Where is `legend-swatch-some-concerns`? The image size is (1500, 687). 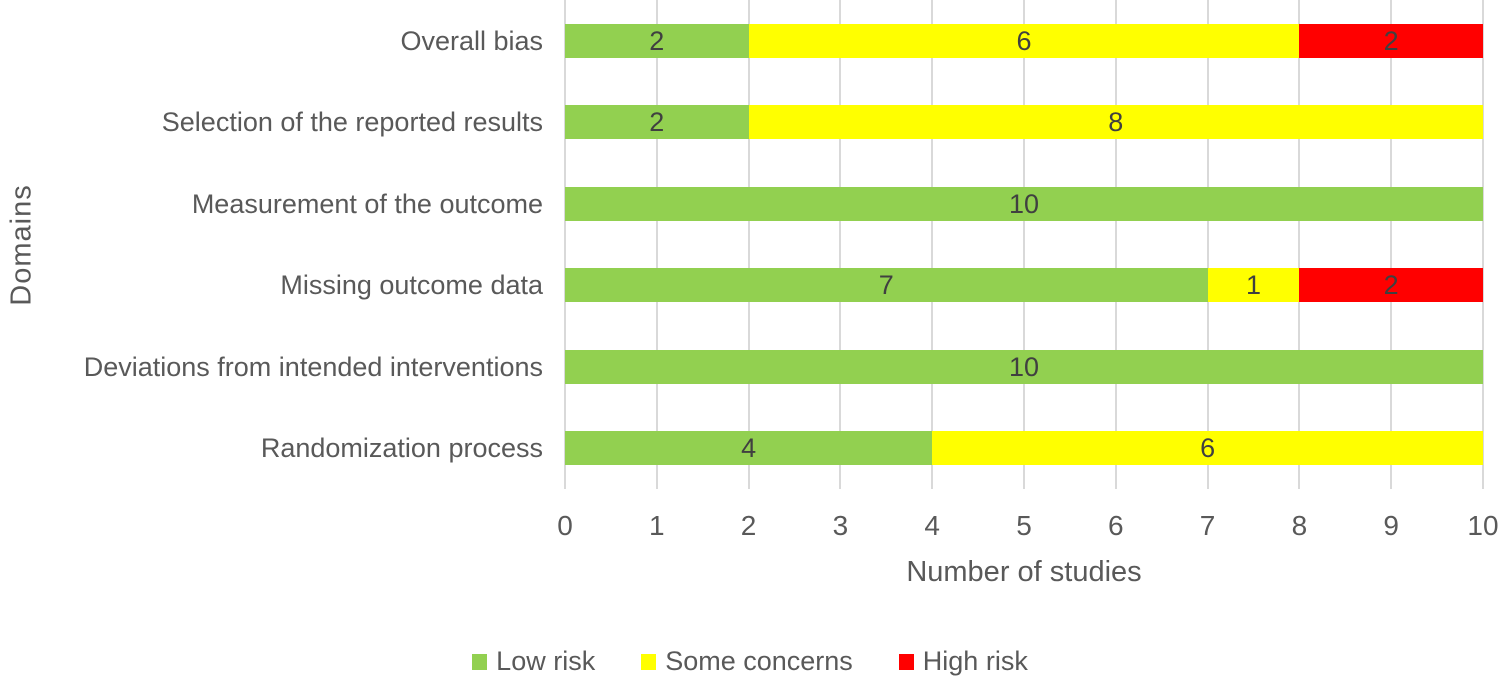
legend-swatch-some-concerns is located at coordinates (649, 661).